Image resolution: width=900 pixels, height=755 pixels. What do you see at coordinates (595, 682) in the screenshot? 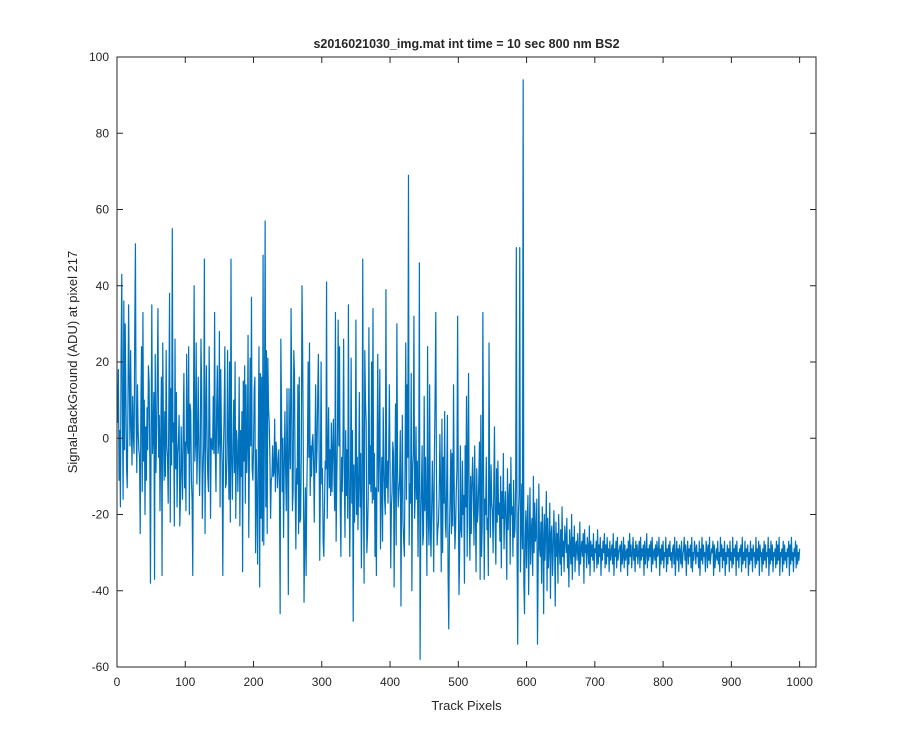
I see `x-tick-label: 700` at bounding box center [595, 682].